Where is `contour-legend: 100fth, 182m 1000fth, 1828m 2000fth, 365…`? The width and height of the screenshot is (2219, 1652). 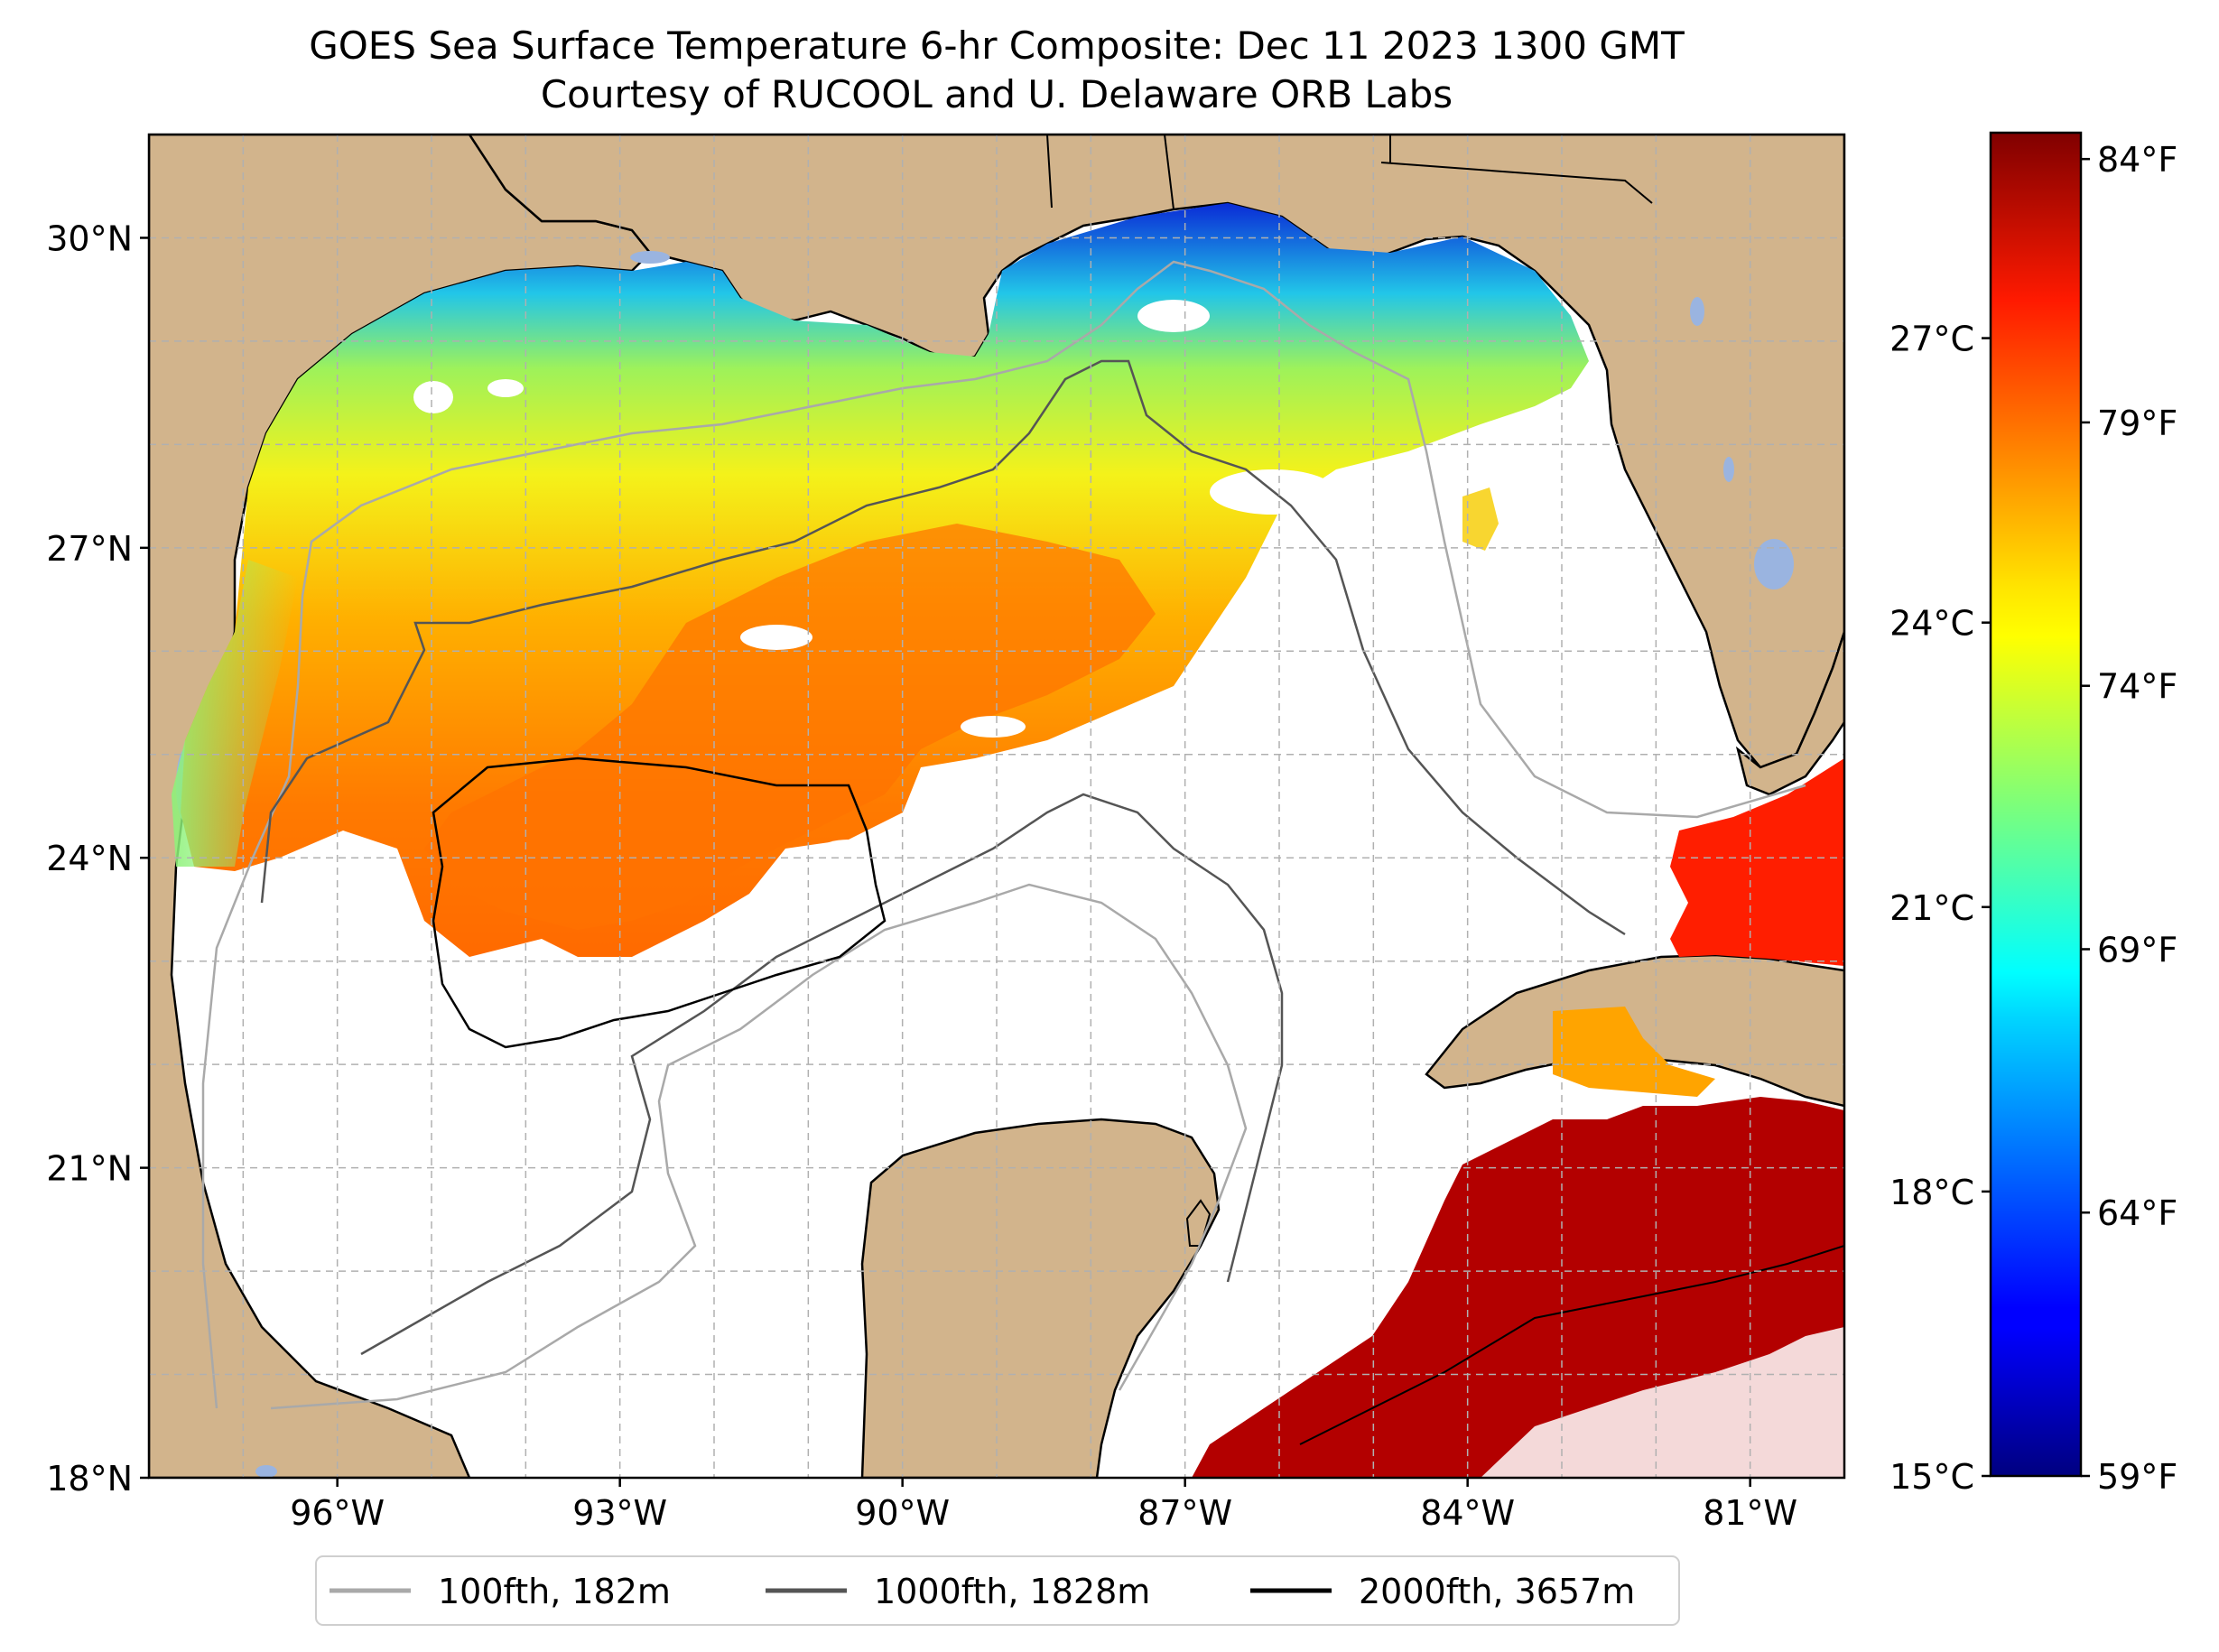
contour-legend: 100fth, 182m 1000fth, 1828m 2000fth, 365… is located at coordinates (997, 1590).